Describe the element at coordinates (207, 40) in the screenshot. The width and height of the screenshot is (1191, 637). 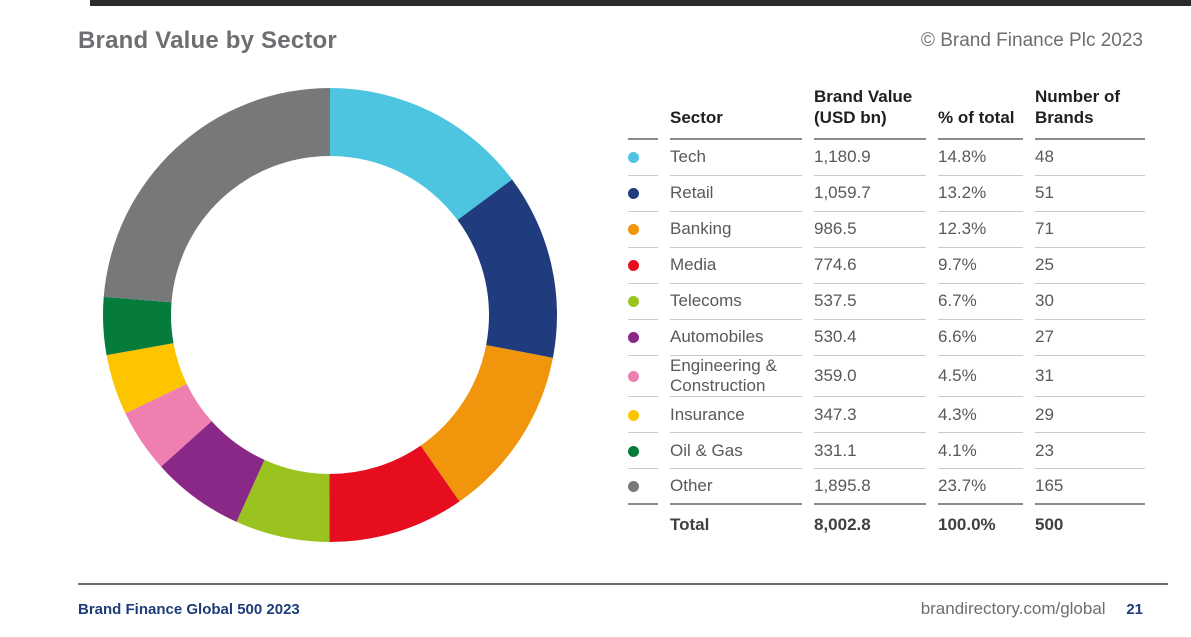
I see `page-title: Brand Value by Sector` at that location.